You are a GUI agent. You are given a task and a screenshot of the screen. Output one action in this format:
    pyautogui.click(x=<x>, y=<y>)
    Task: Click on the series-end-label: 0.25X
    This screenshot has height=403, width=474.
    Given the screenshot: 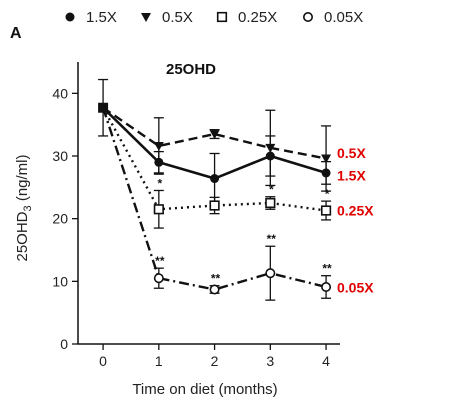 What is the action you would take?
    pyautogui.click(x=355, y=211)
    